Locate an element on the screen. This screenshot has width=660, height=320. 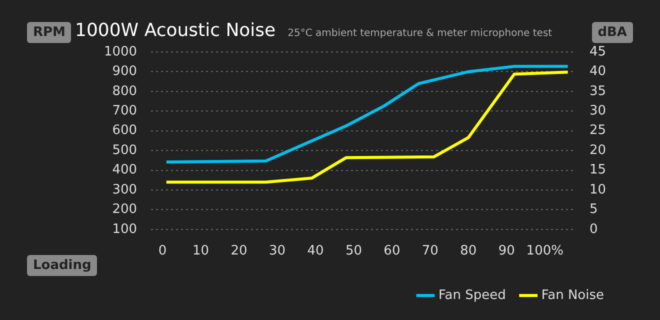
x-tick-label: 40 is located at coordinates (315, 251).